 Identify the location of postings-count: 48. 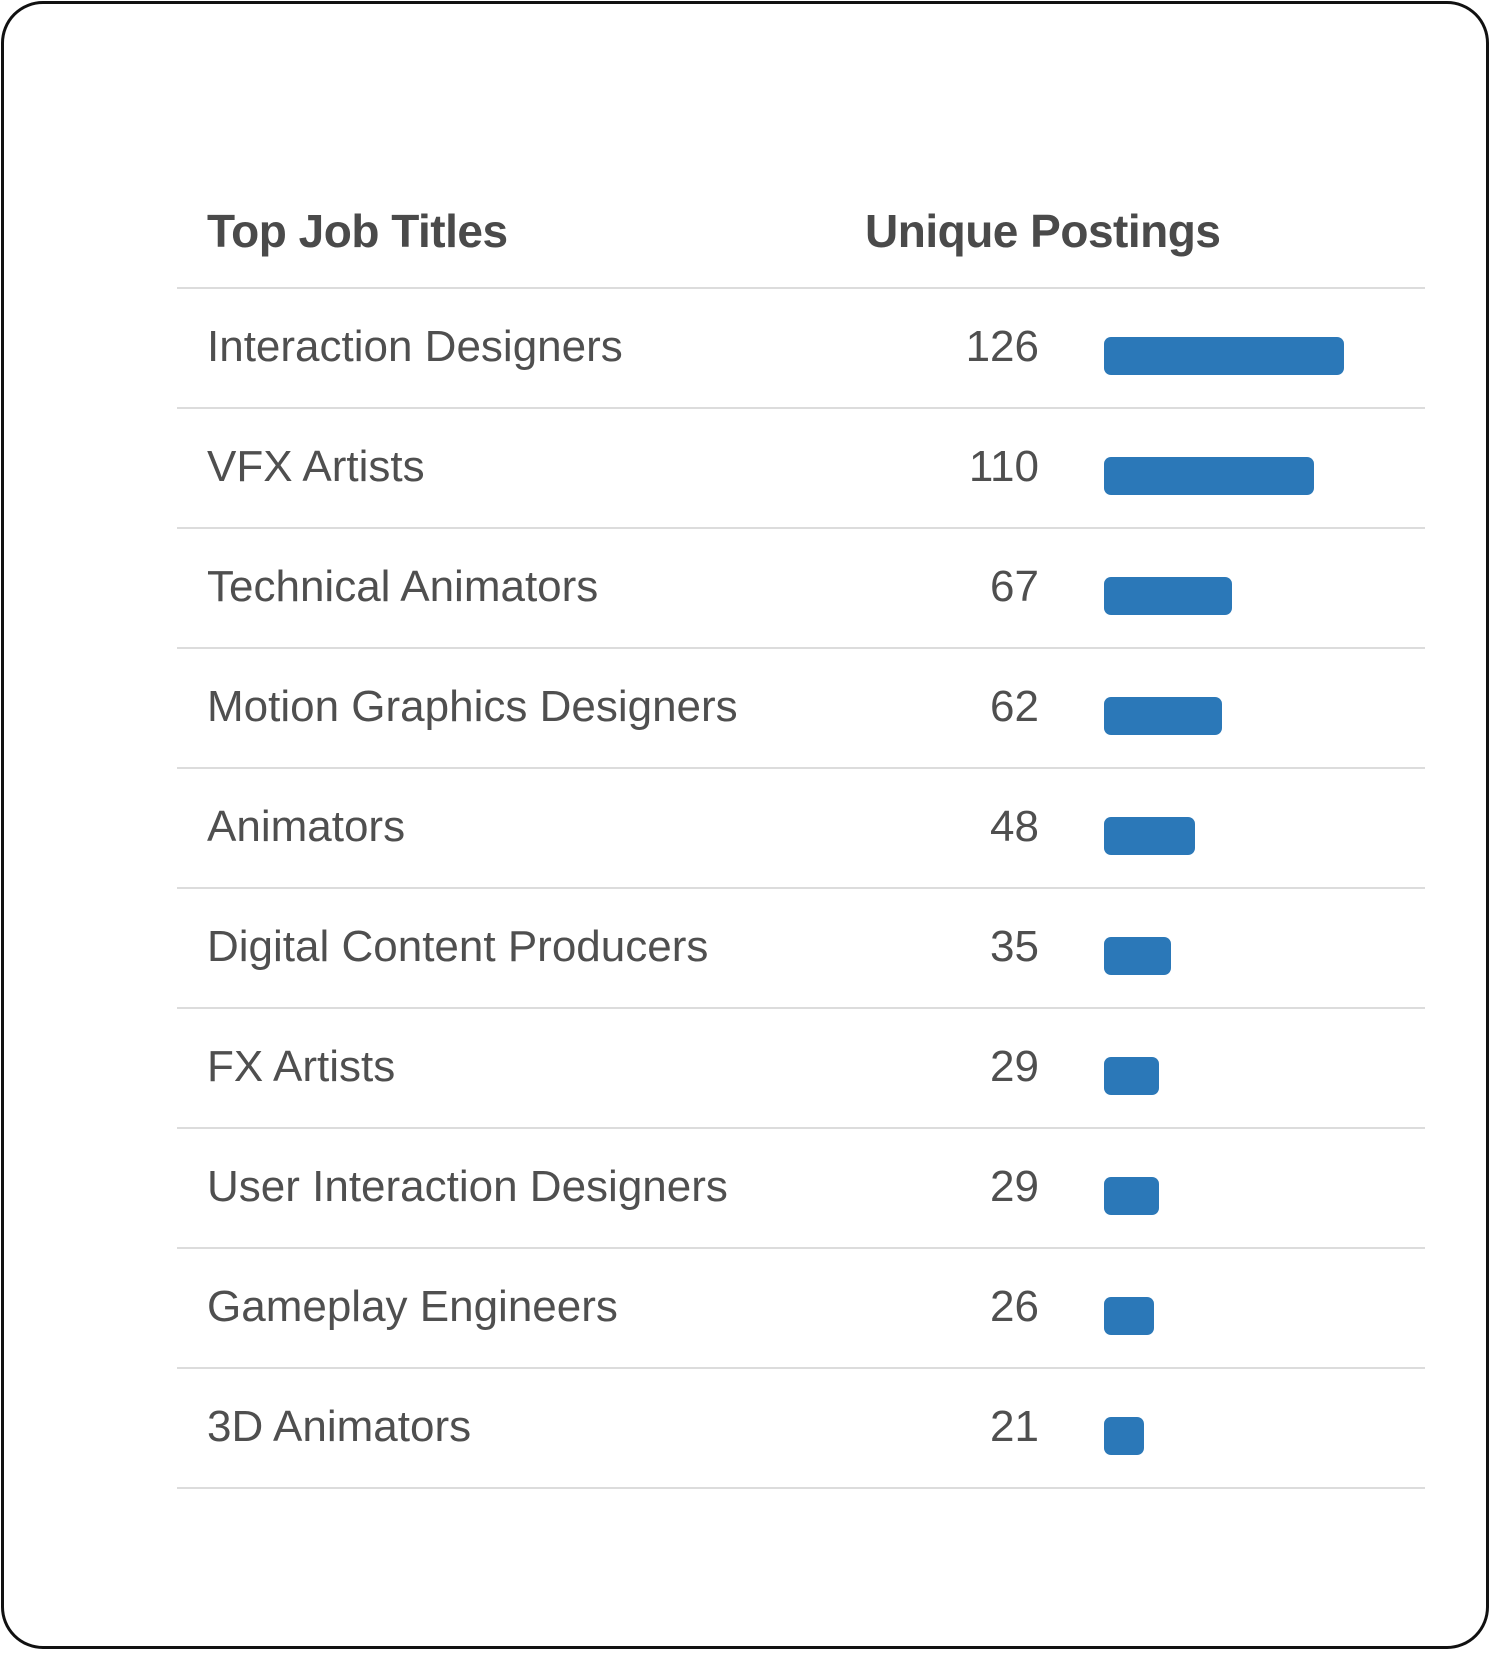
(1014, 826).